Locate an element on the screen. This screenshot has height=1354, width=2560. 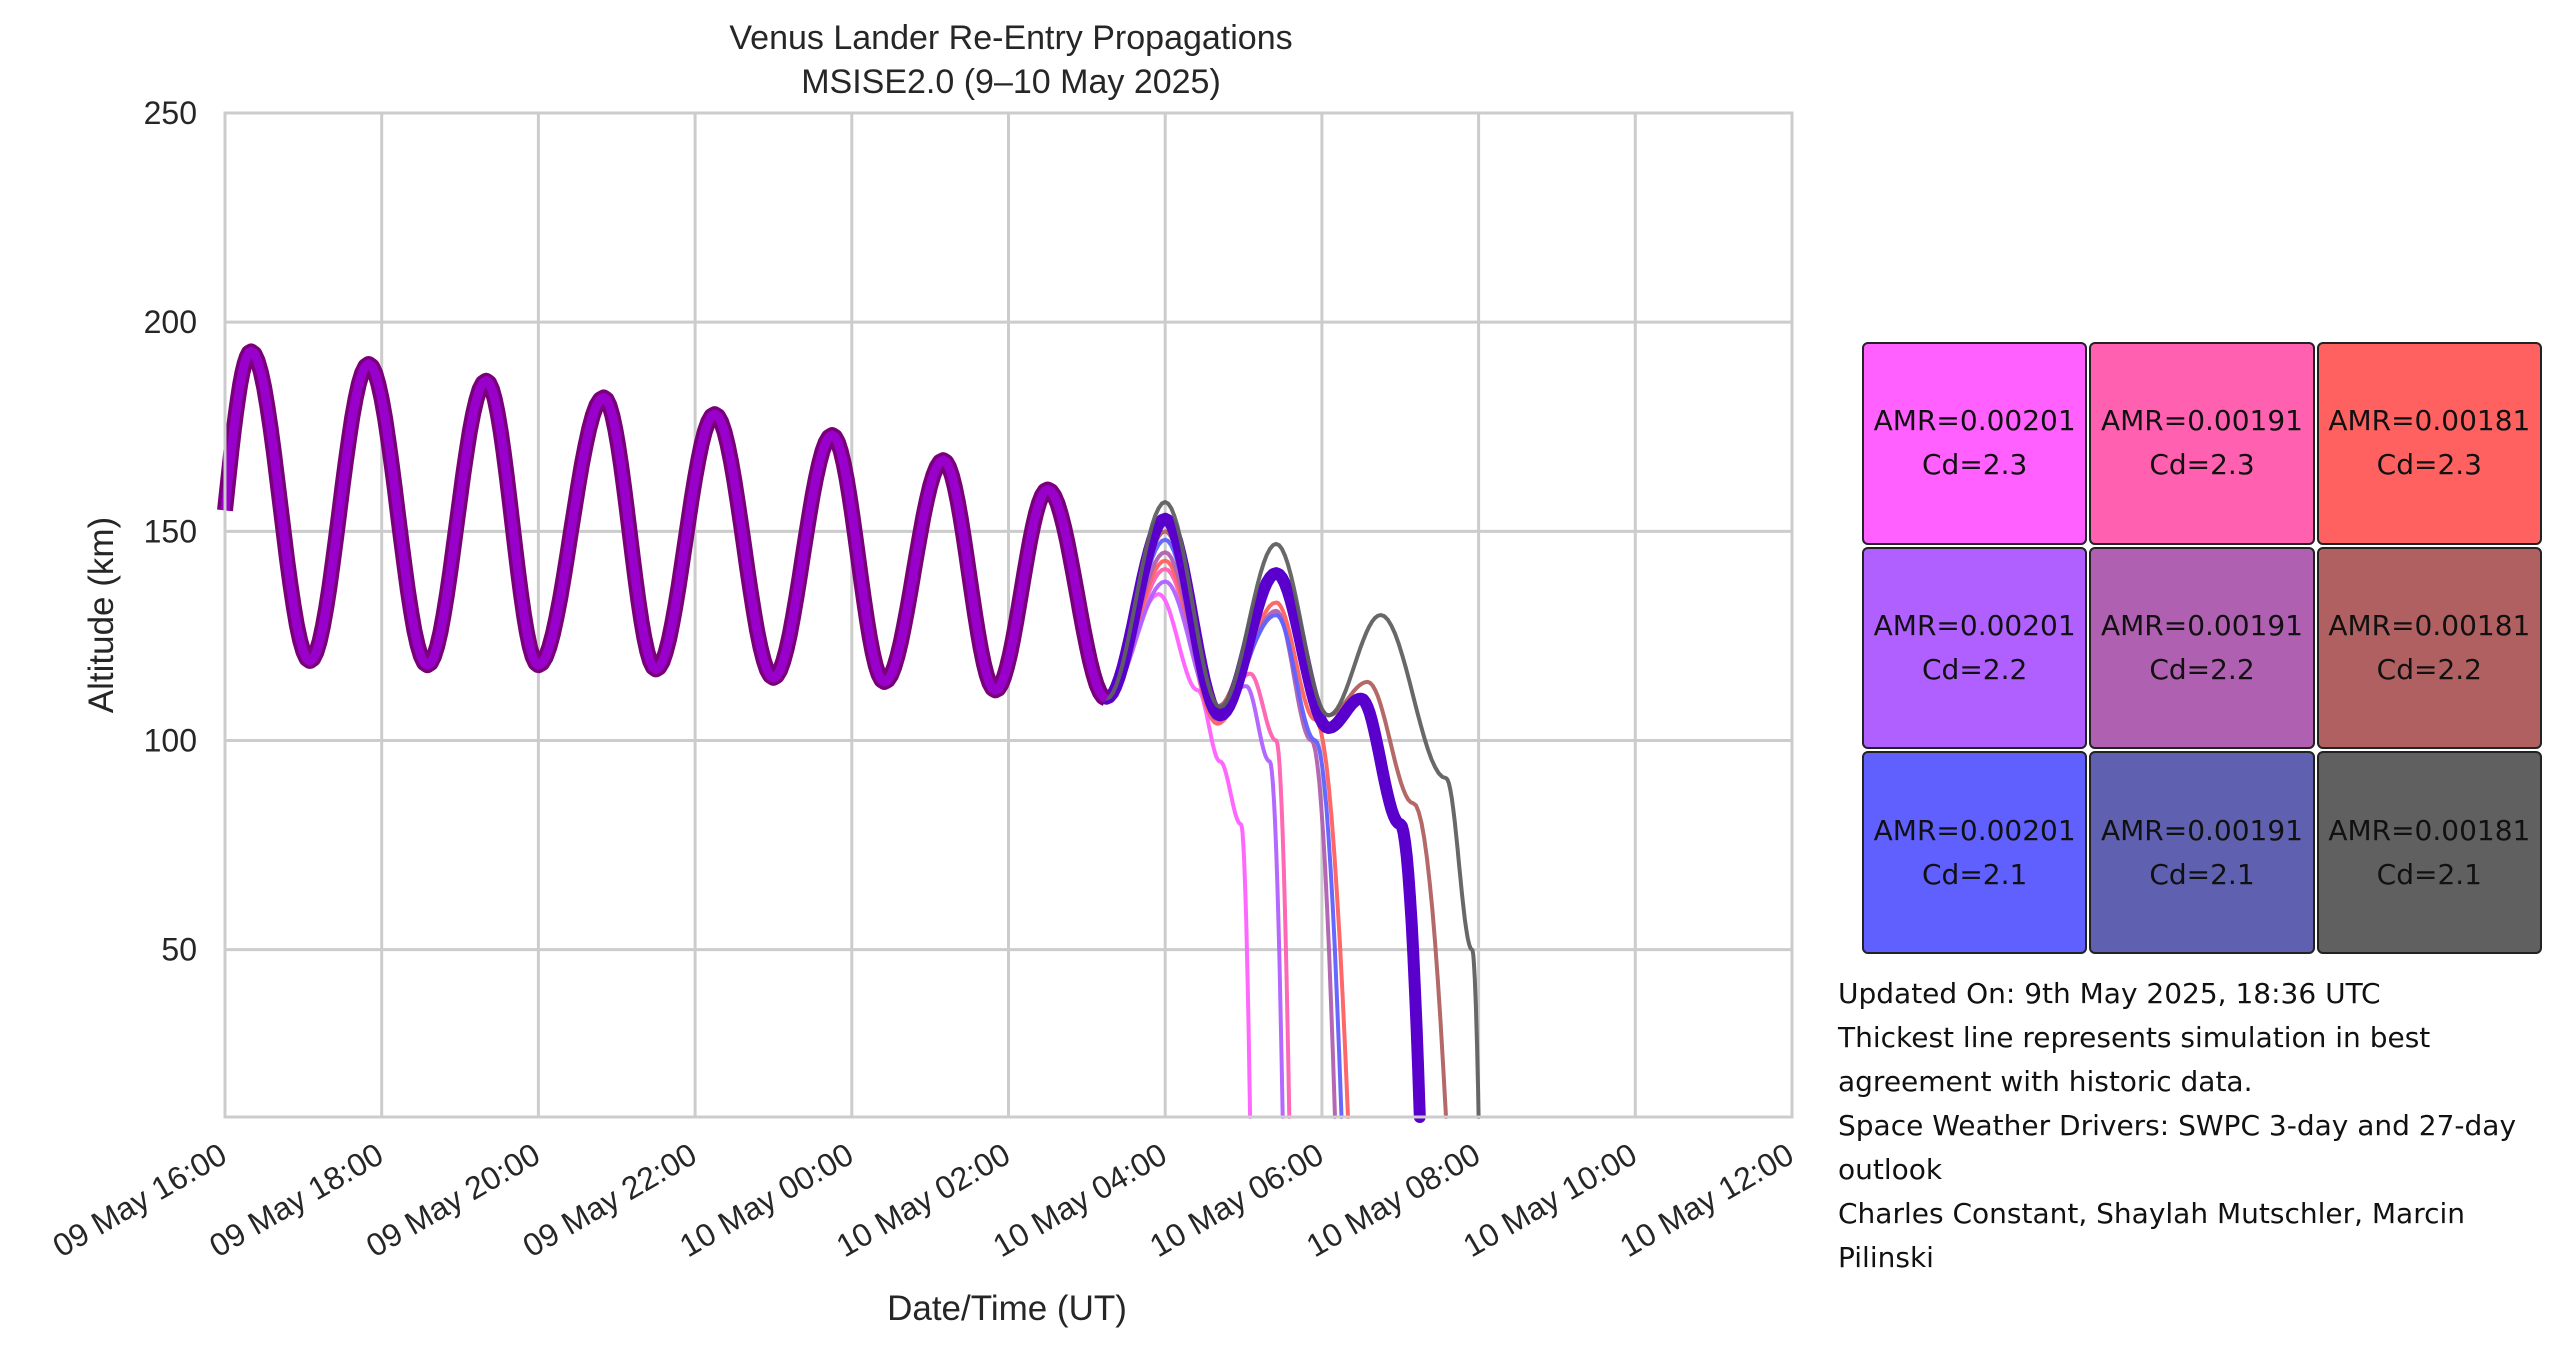
chart-title: Venus Lander Re-Entry Propagations is located at coordinates (1010, 38).